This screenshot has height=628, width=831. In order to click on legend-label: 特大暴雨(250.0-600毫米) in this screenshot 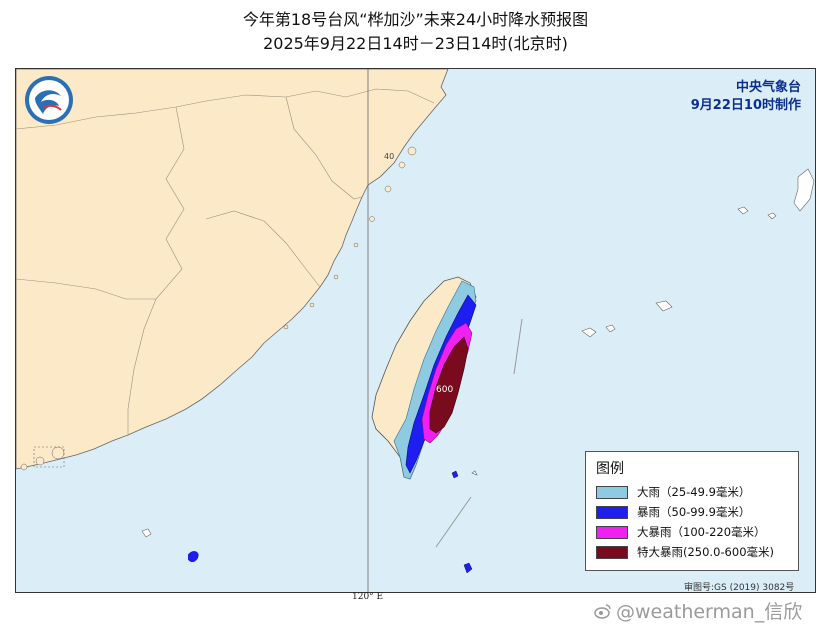, I will do `click(705, 552)`.